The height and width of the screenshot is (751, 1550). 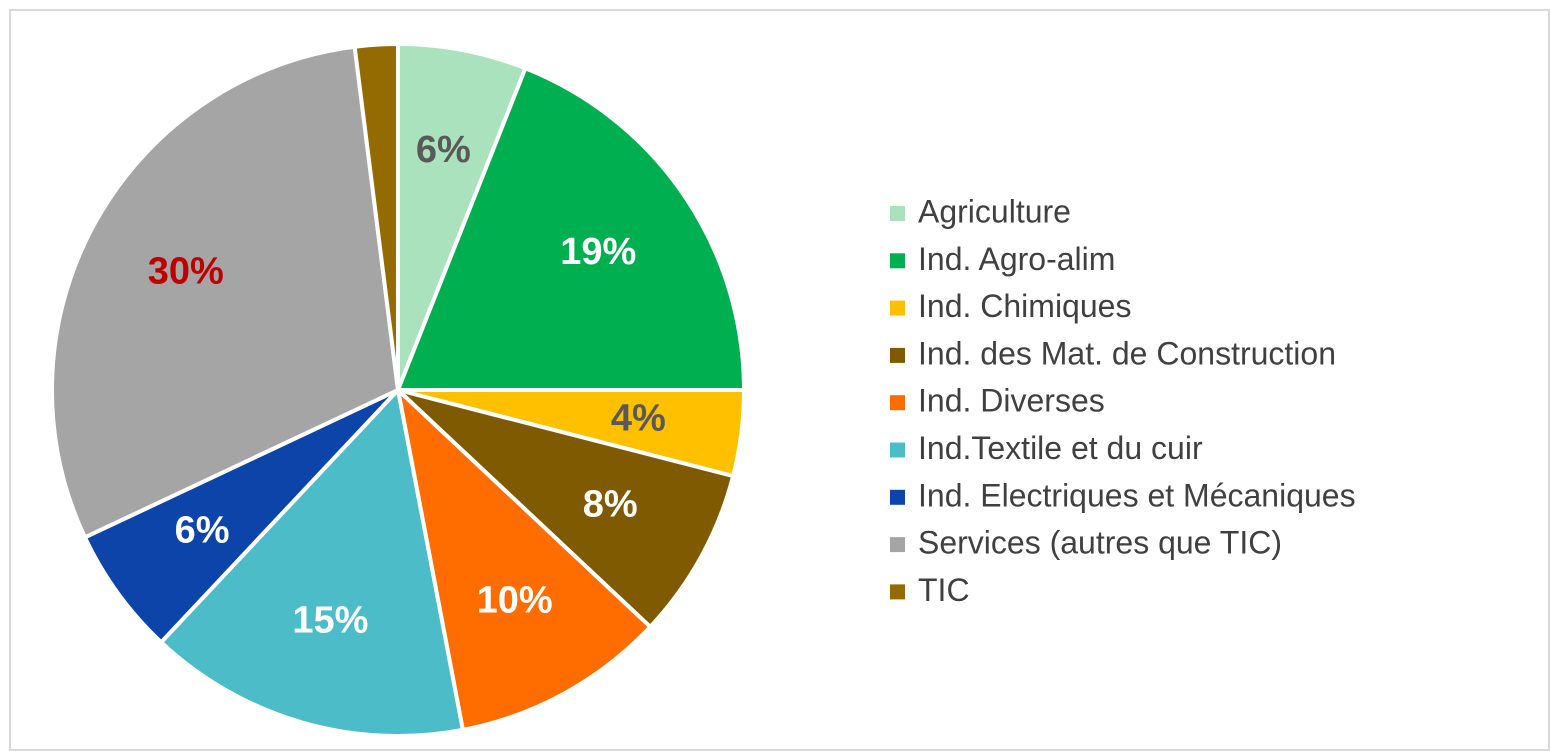 What do you see at coordinates (1060, 448) in the screenshot?
I see `legend-label: Ind.Textile et du cuir` at bounding box center [1060, 448].